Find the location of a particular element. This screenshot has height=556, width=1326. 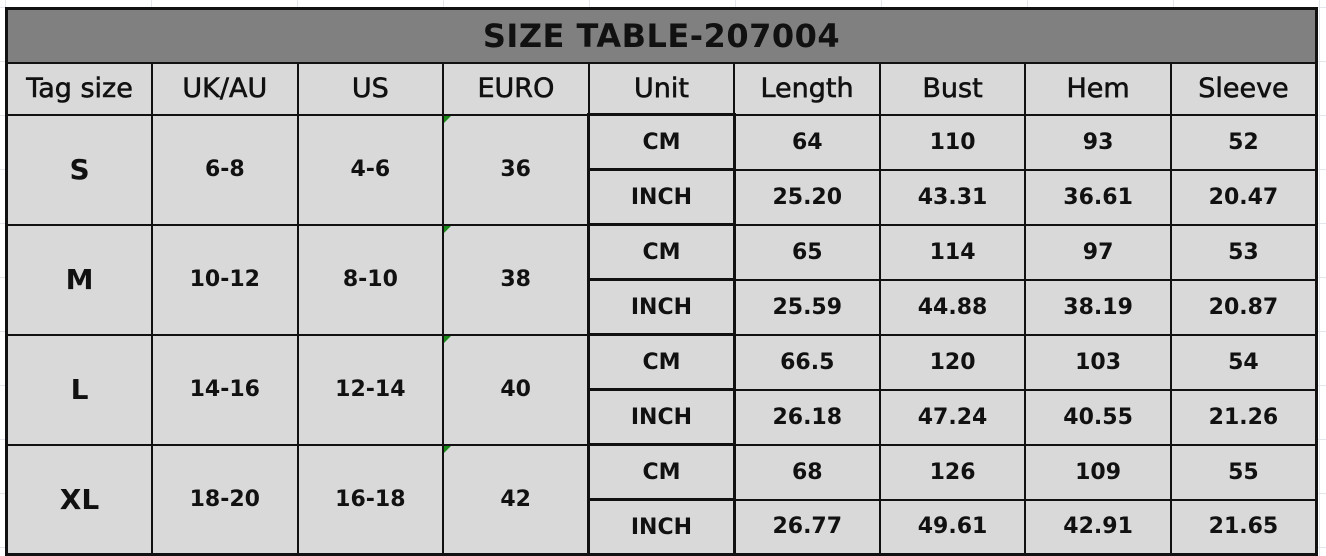

bust-cell: 49.61 is located at coordinates (952, 527).